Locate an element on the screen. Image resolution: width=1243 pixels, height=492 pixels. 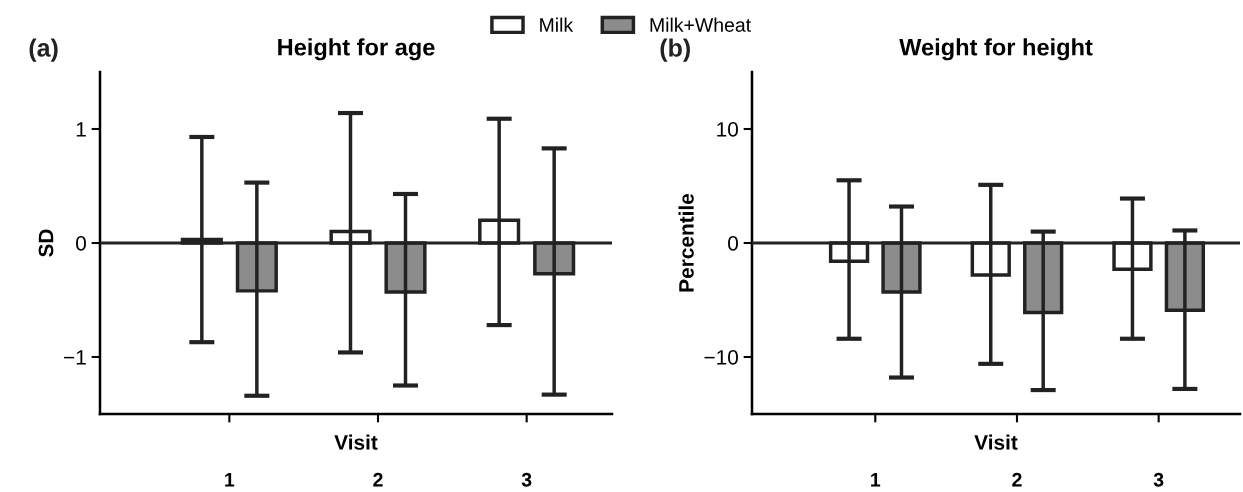
chart-title: Weight for height is located at coordinates (996, 49).